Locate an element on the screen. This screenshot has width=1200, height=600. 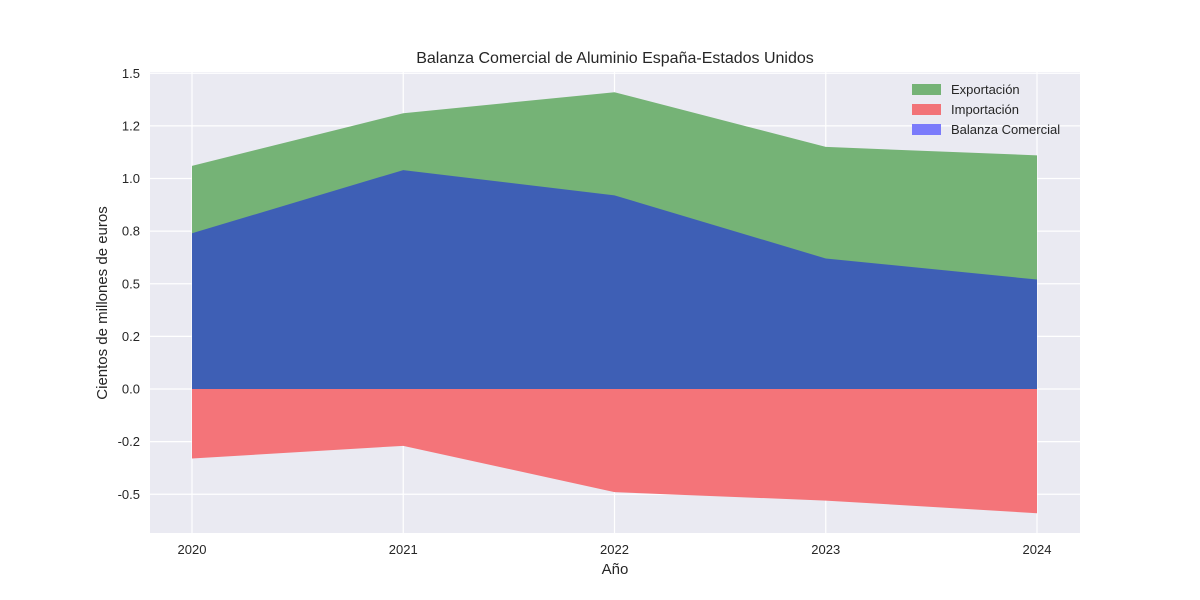
y-tick-label: 1.5 is located at coordinates (131, 73).